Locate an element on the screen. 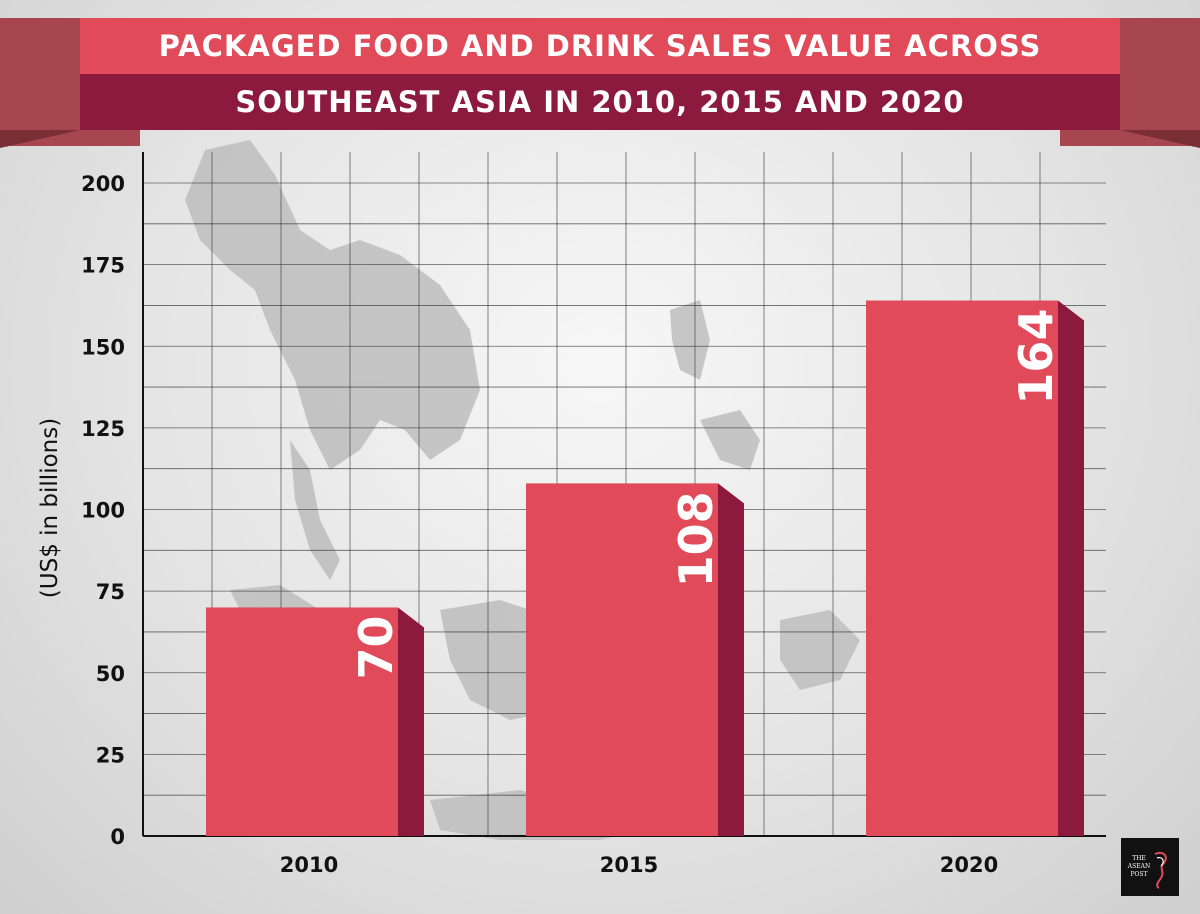 This screenshot has width=1200, height=914. y-tick-label: 150 is located at coordinates (103, 347).